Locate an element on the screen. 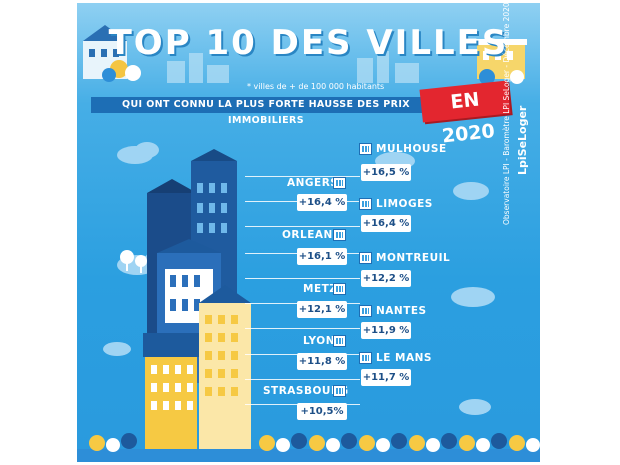 The width and height of the screenshot is (620, 465). city-name: ORLEANS is located at coordinates (311, 235).